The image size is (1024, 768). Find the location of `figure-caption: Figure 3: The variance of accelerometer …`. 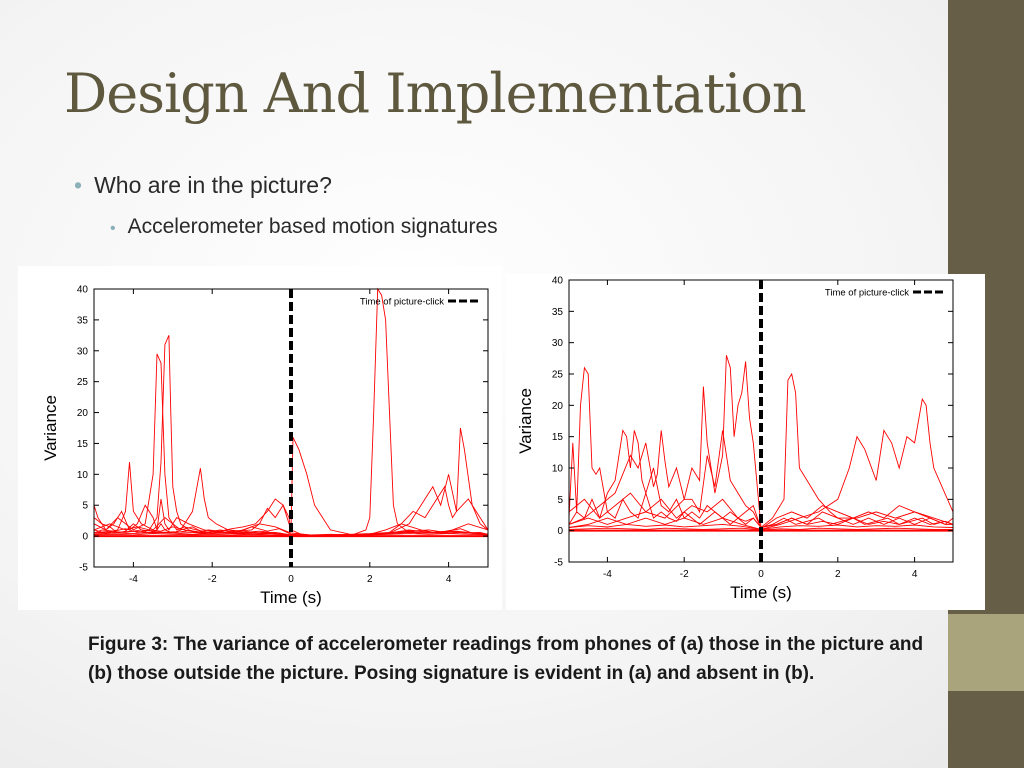

figure-caption: Figure 3: The variance of accelerometer … is located at coordinates (506, 659).